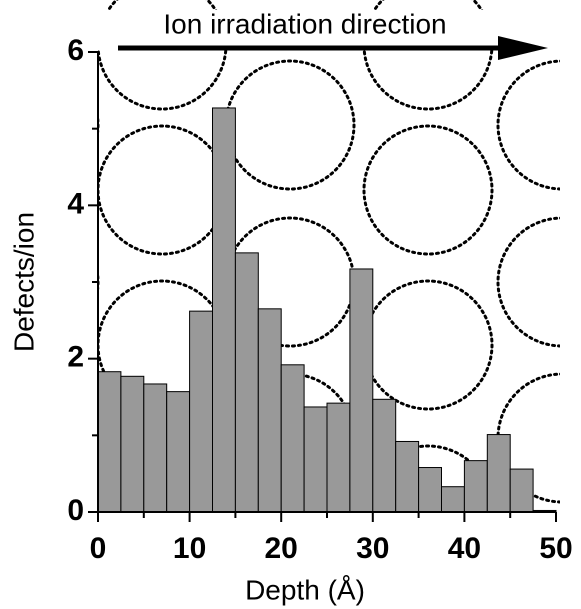 The width and height of the screenshot is (581, 609). Describe the element at coordinates (523, 48) in the screenshot. I see `arrow-head` at that location.